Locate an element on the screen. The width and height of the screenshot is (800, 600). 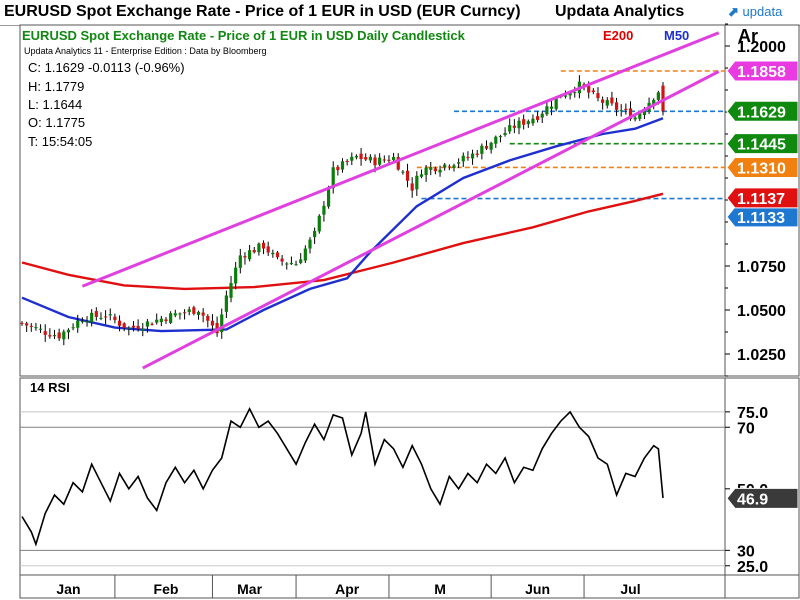
price-tag-label: 1.1629 is located at coordinates (761, 112).